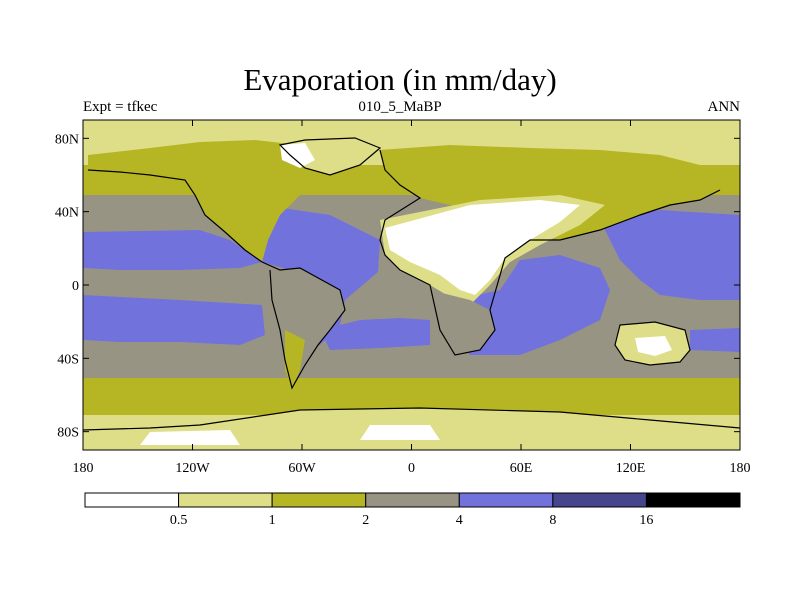 The width and height of the screenshot is (800, 600). What do you see at coordinates (400, 79) in the screenshot?
I see `plot-title: Evaporation (in mm/day)` at bounding box center [400, 79].